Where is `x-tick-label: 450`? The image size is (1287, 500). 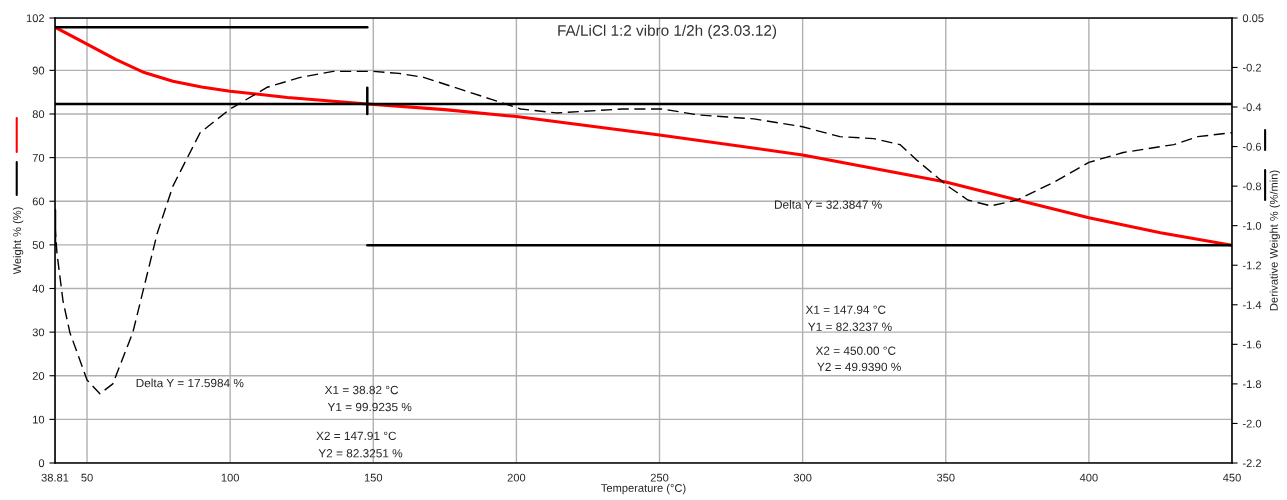
x-tick-label: 450 is located at coordinates (1231, 477).